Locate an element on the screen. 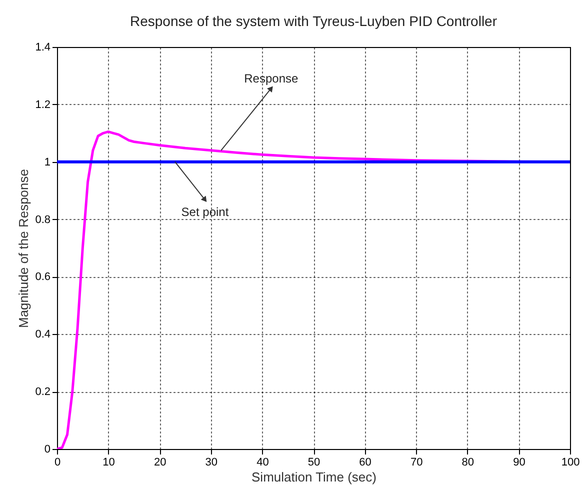 This screenshot has height=486, width=585. x-axis-title: Simulation Time (sec) is located at coordinates (314, 477).